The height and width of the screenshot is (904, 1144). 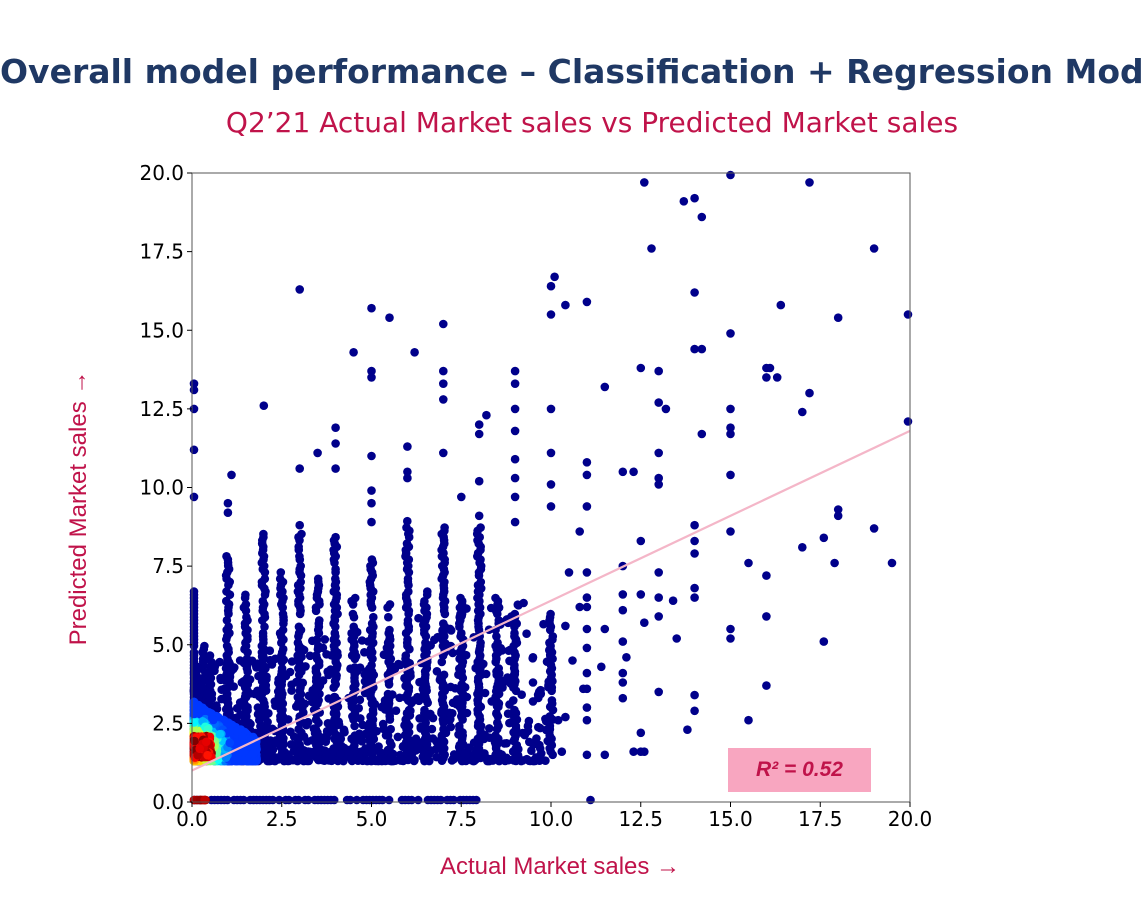 What do you see at coordinates (560, 866) in the screenshot?
I see `x-axis-label: Actual Market sales →` at bounding box center [560, 866].